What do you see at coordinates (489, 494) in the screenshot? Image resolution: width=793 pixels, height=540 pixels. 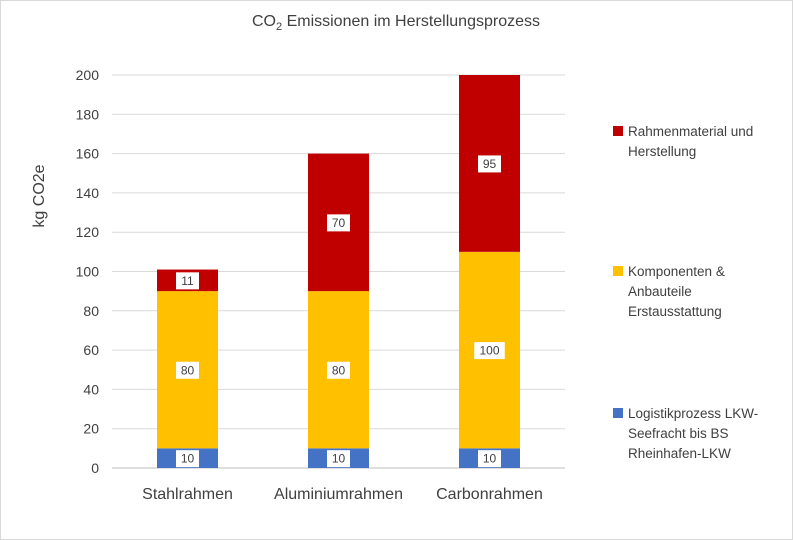 I see `x-category-label: Carbonrahmen` at bounding box center [489, 494].